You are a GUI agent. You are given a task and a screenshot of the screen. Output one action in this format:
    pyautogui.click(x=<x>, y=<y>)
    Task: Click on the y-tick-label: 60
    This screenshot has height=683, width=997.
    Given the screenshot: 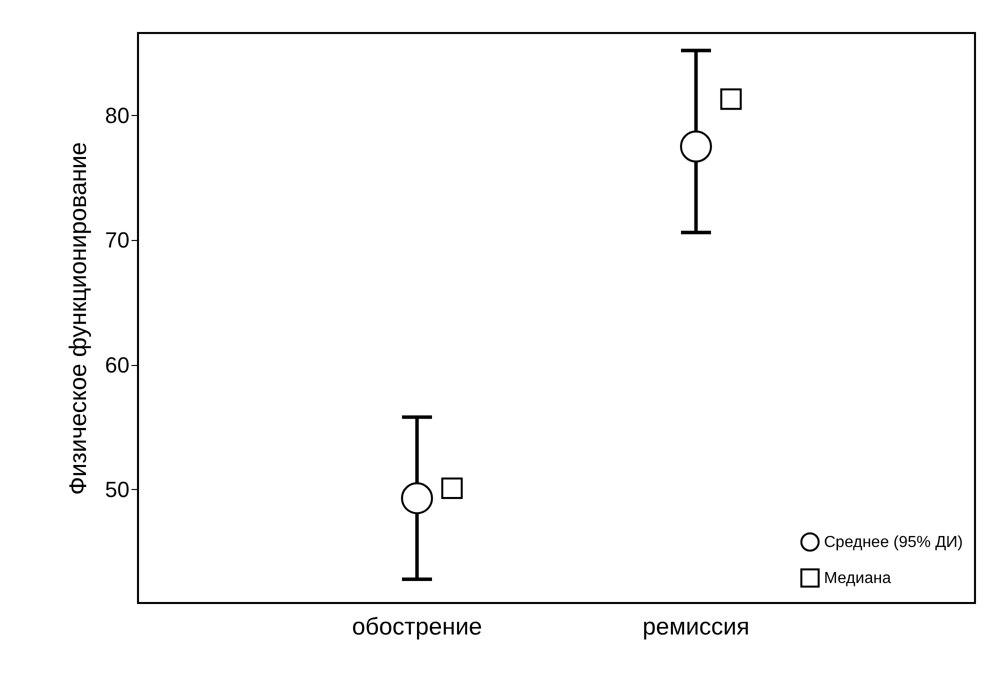 What is the action you would take?
    pyautogui.click(x=117, y=365)
    